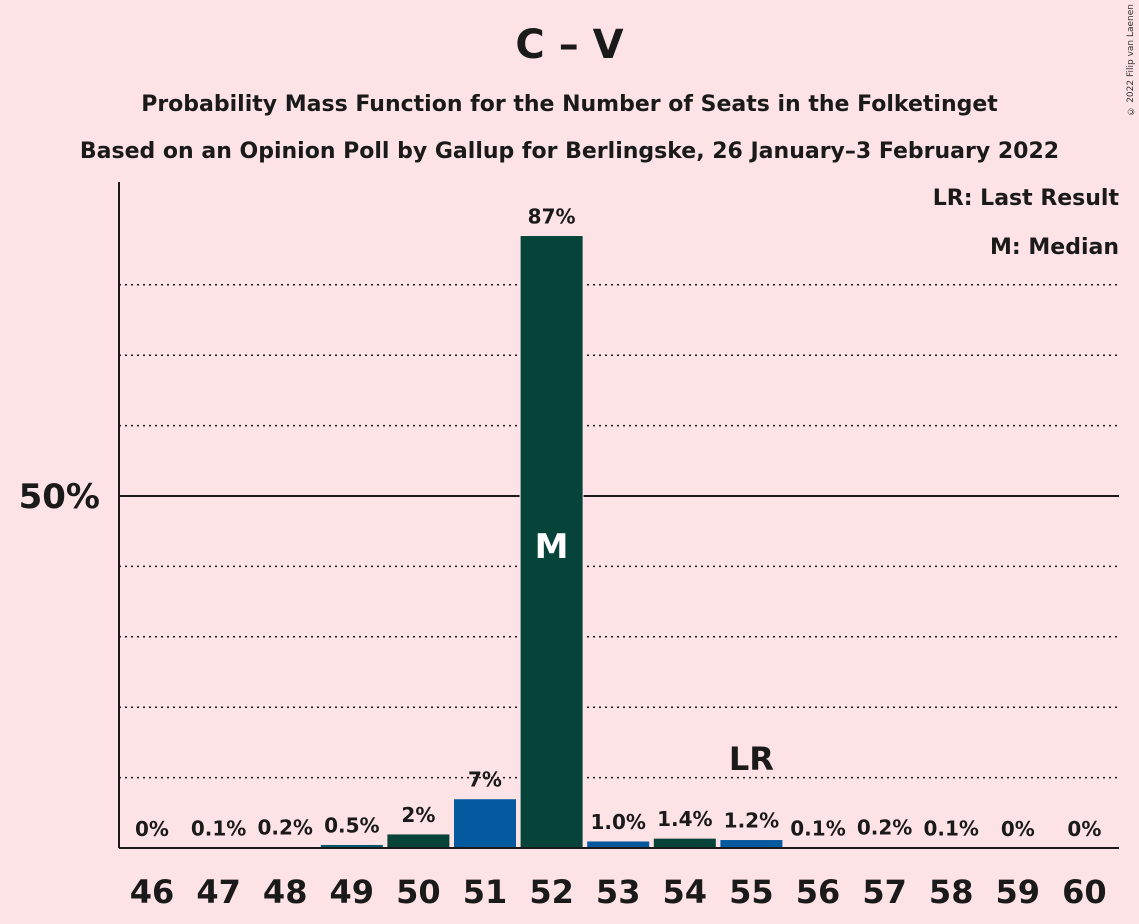 The image size is (1139, 924). Describe the element at coordinates (284, 828) in the screenshot. I see `value-label-48: 0.2%` at that location.